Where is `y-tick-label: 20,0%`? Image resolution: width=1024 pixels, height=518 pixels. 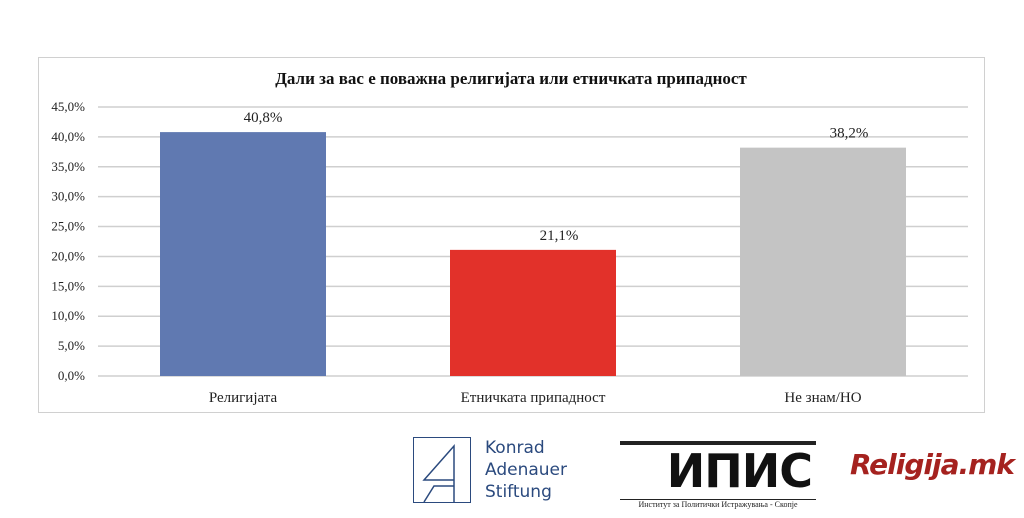
y-tick-label: 20,0% is located at coordinates (68, 255).